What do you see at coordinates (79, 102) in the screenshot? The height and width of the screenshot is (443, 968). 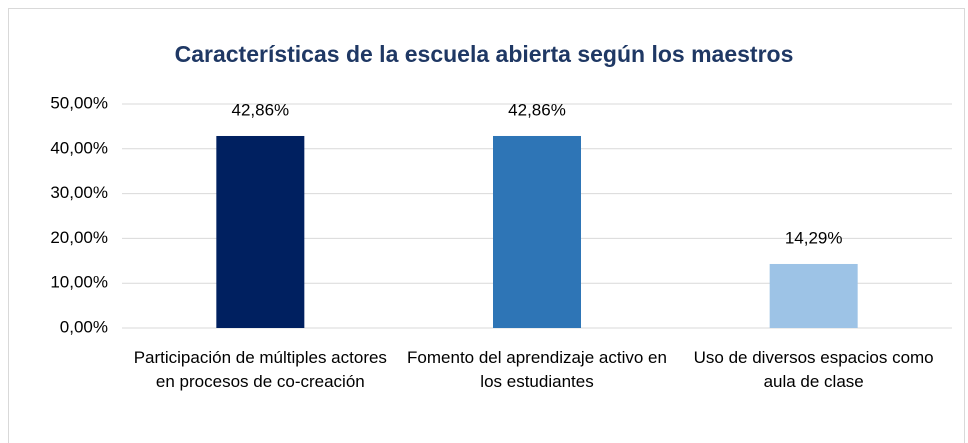 I see `y-tick-label: 50,00%` at bounding box center [79, 102].